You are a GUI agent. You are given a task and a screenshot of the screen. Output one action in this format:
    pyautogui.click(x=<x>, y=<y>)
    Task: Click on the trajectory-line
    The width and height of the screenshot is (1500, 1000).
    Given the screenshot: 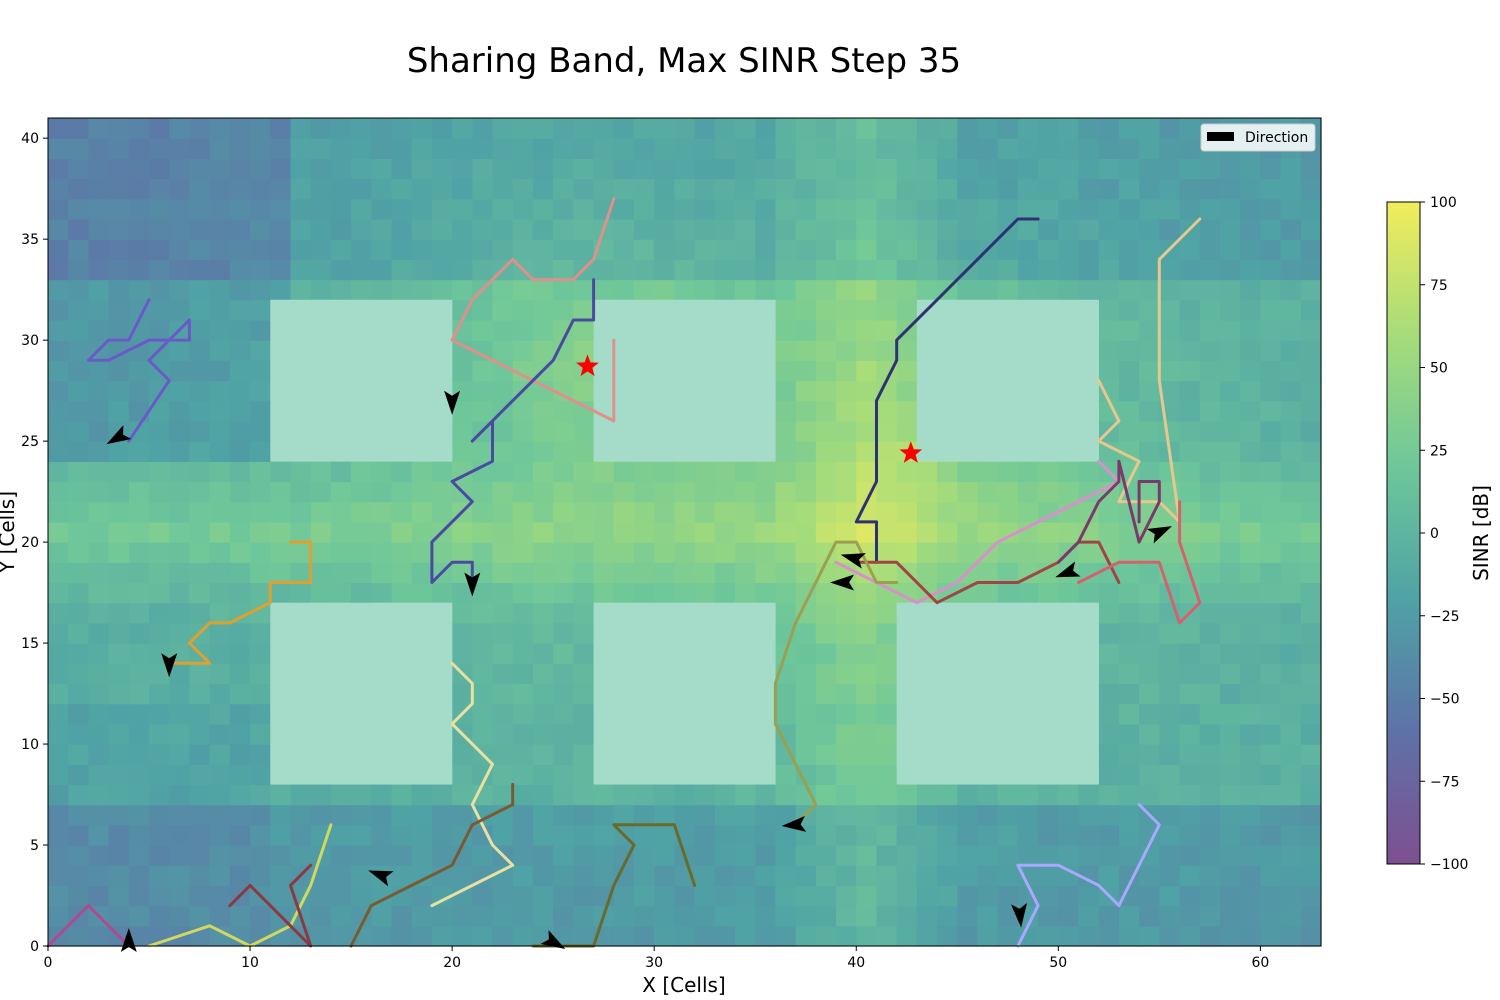 What is the action you would take?
    pyautogui.click(x=270, y=905)
    